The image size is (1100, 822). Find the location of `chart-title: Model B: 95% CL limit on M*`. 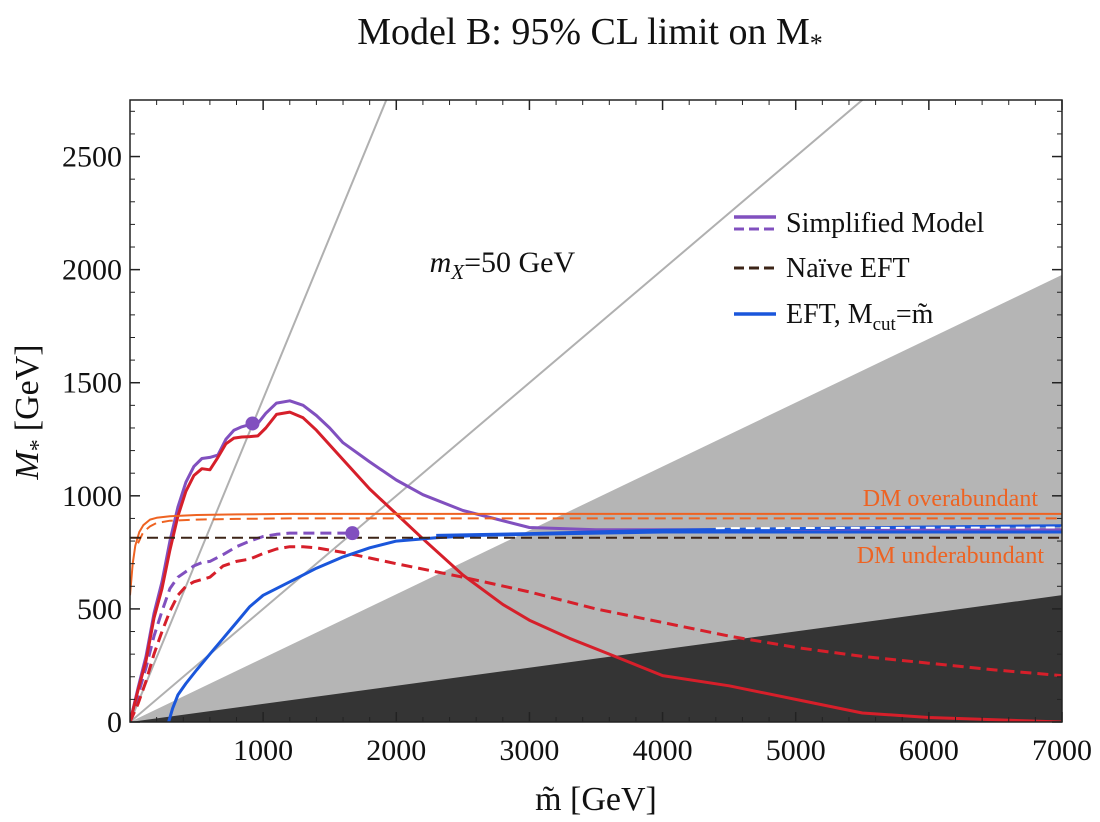

chart-title: Model B: 95% CL limit on M* is located at coordinates (590, 34).